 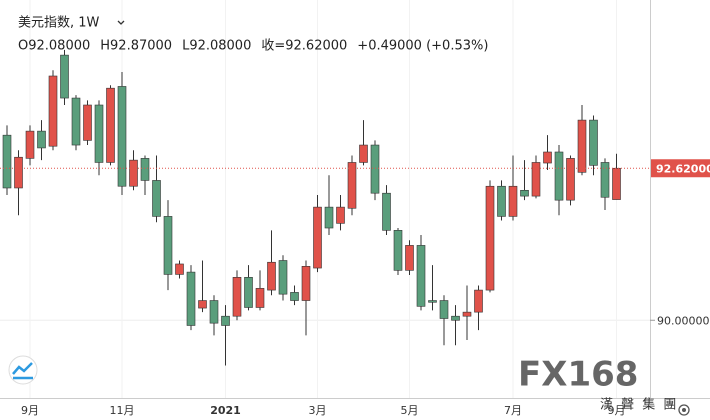 I want to click on last-price-label: 92.62000, so click(x=683, y=168).